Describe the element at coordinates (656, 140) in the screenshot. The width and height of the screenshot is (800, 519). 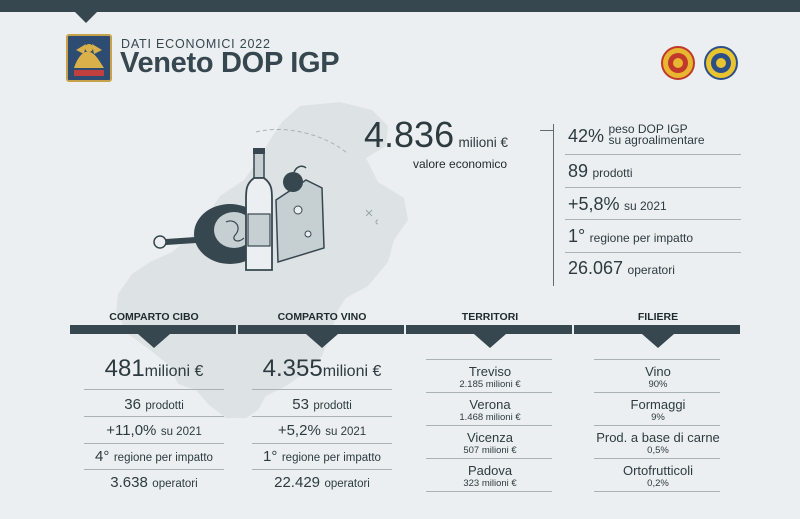
I see `stat-peso-label-line2: su agroalimentare` at that location.